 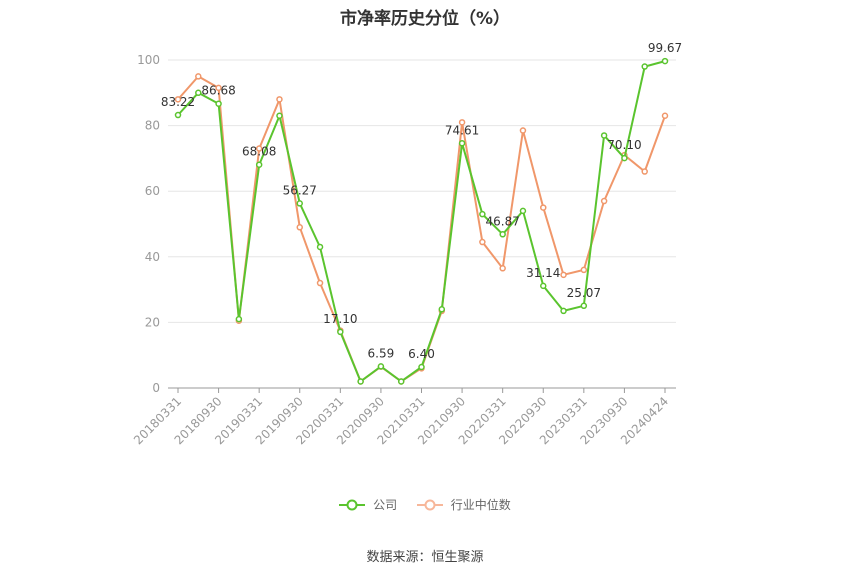 What do you see at coordinates (368, 504) in the screenshot?
I see `legend-item-company: 公司` at bounding box center [368, 504].